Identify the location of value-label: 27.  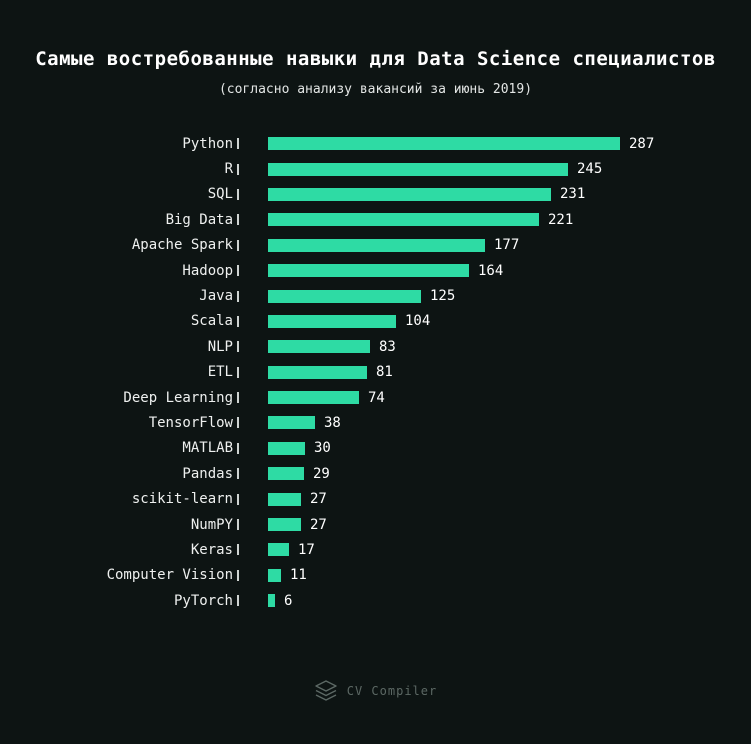
(318, 524).